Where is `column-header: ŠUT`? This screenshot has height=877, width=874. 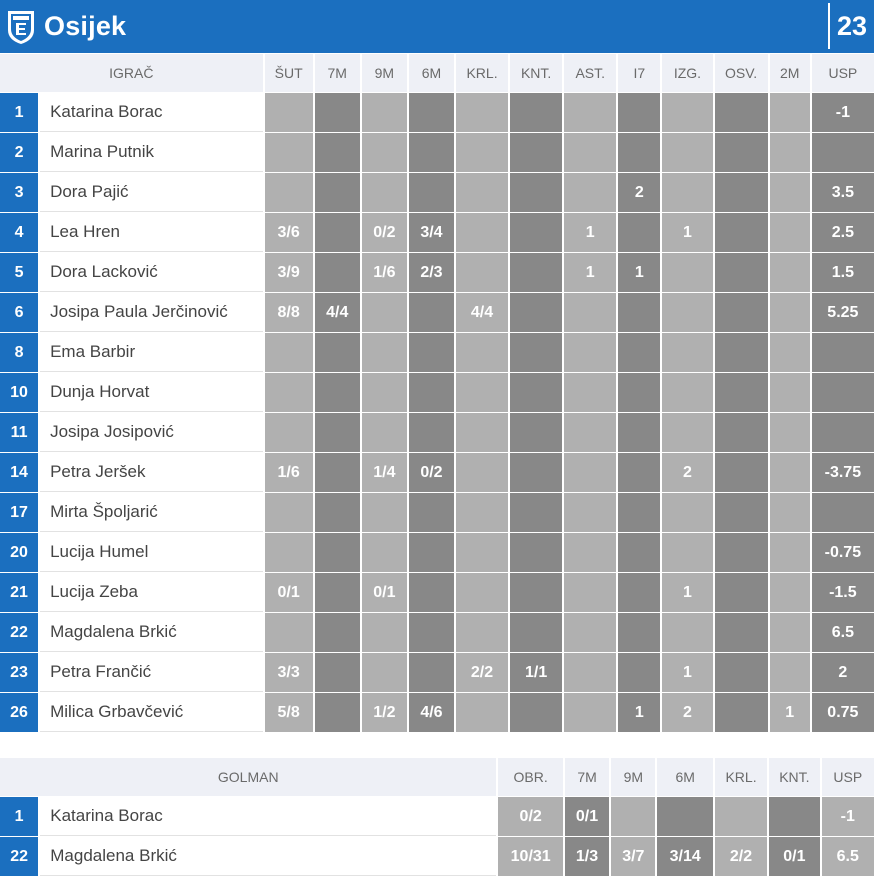 column-header: ŠUT is located at coordinates (288, 73).